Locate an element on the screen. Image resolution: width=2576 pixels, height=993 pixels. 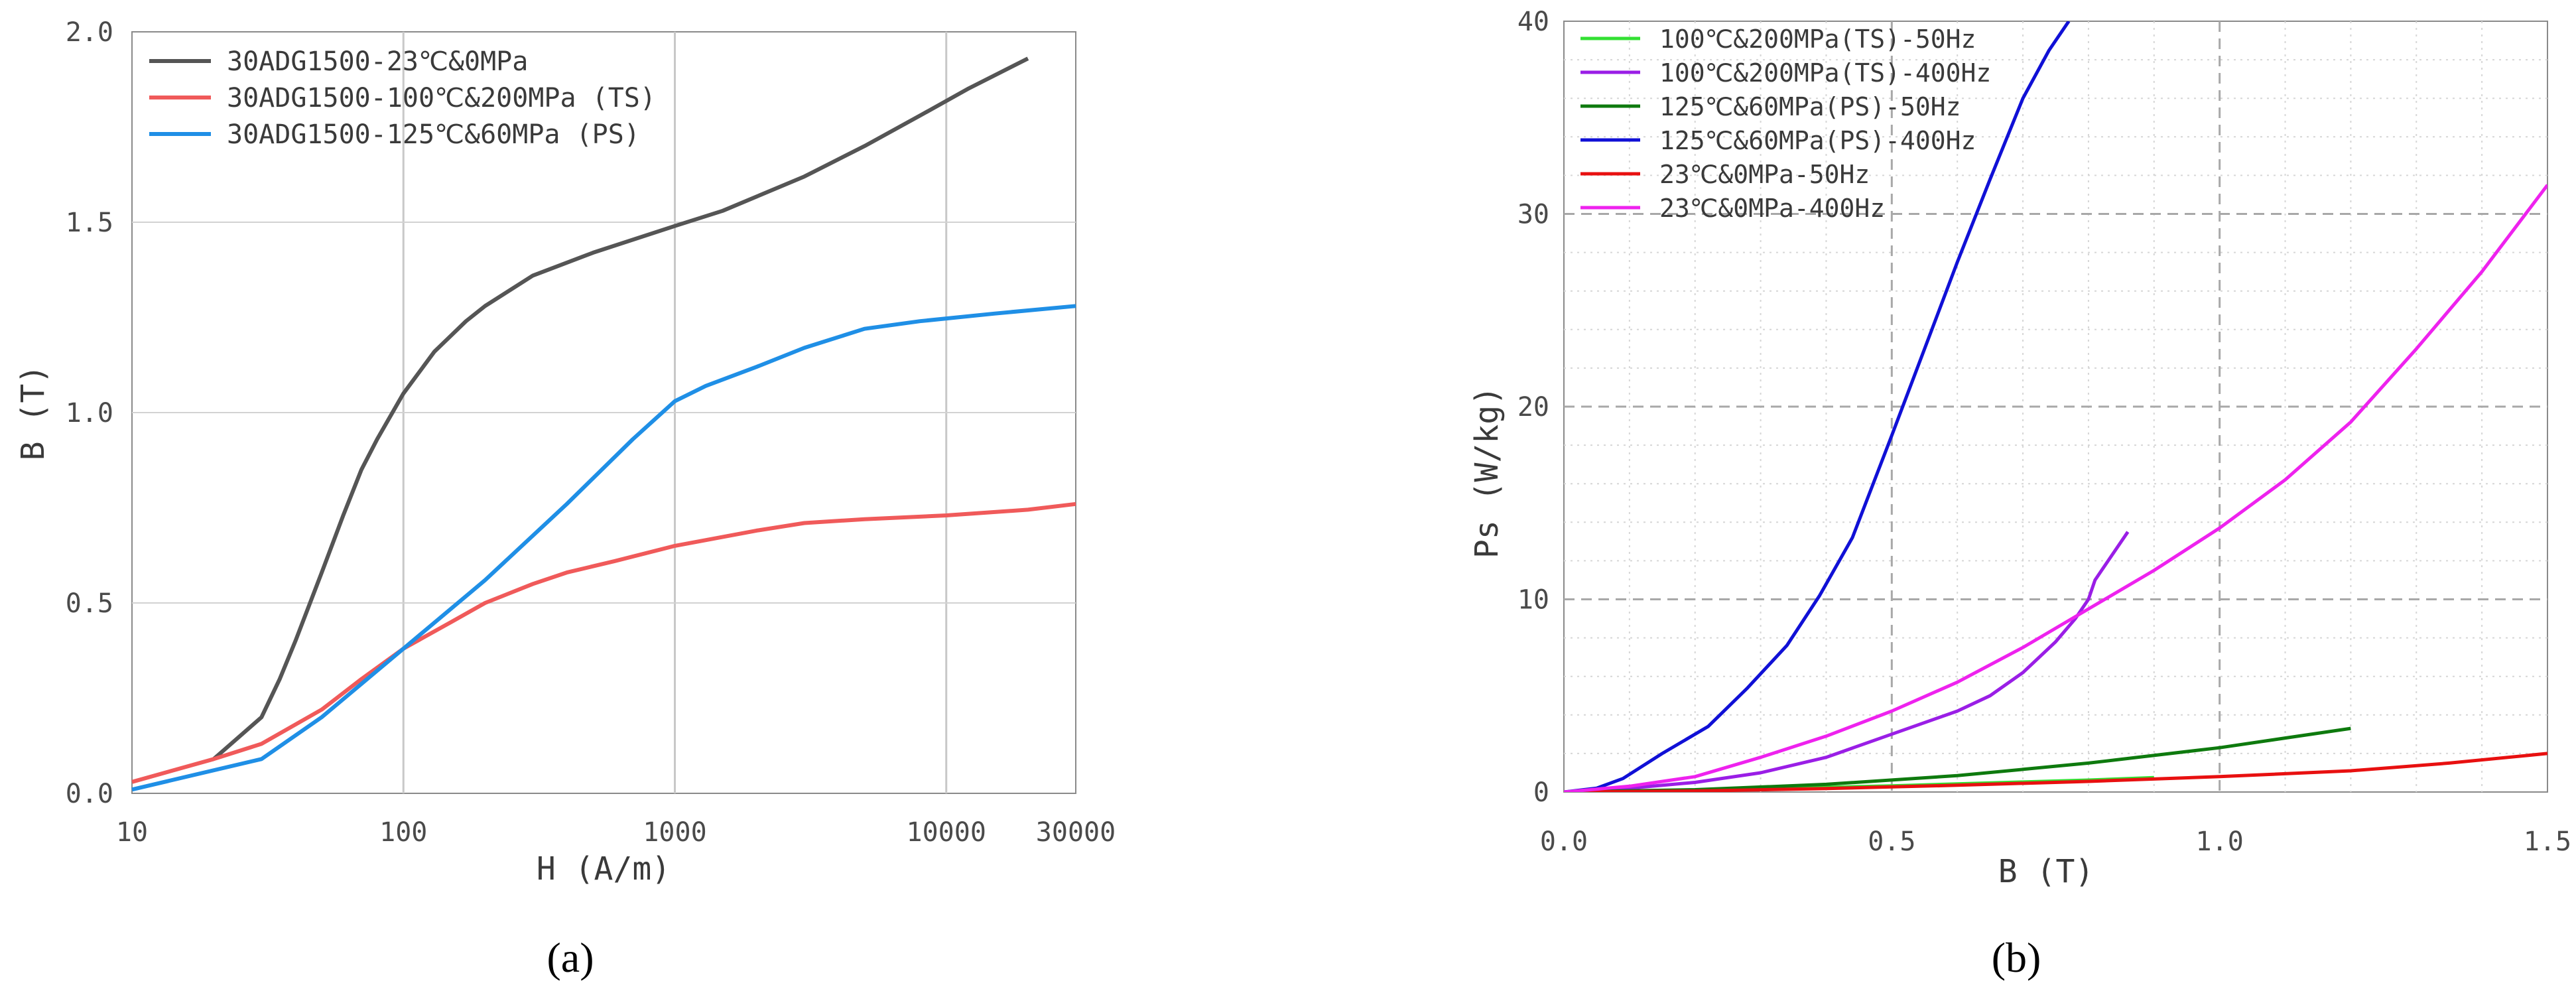
panel-b-y-tick-label: 10 is located at coordinates (1533, 600).